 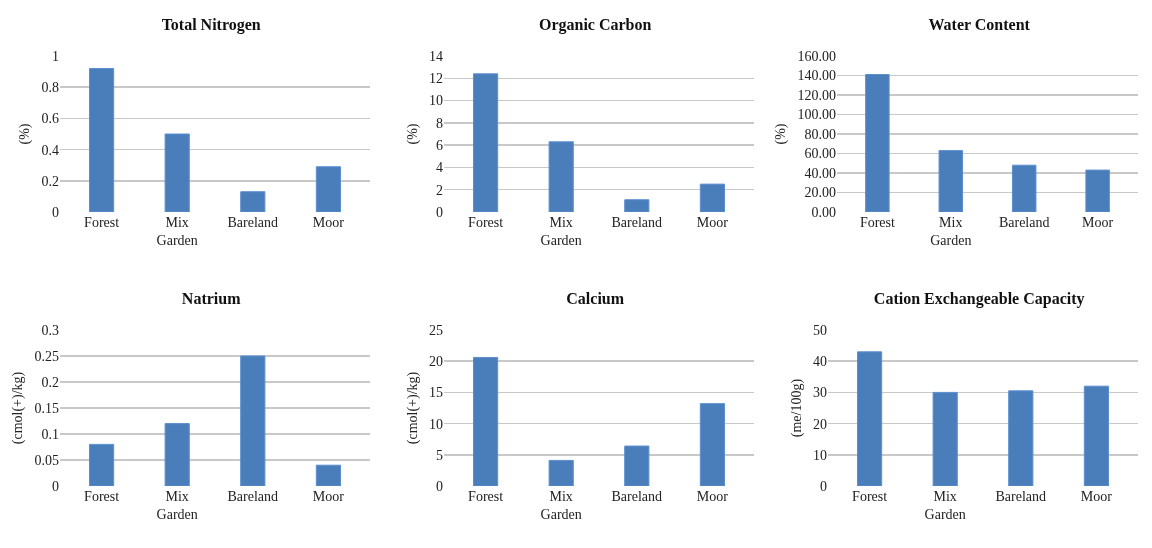 I want to click on y-tick-label: 60.00, so click(x=820, y=154).